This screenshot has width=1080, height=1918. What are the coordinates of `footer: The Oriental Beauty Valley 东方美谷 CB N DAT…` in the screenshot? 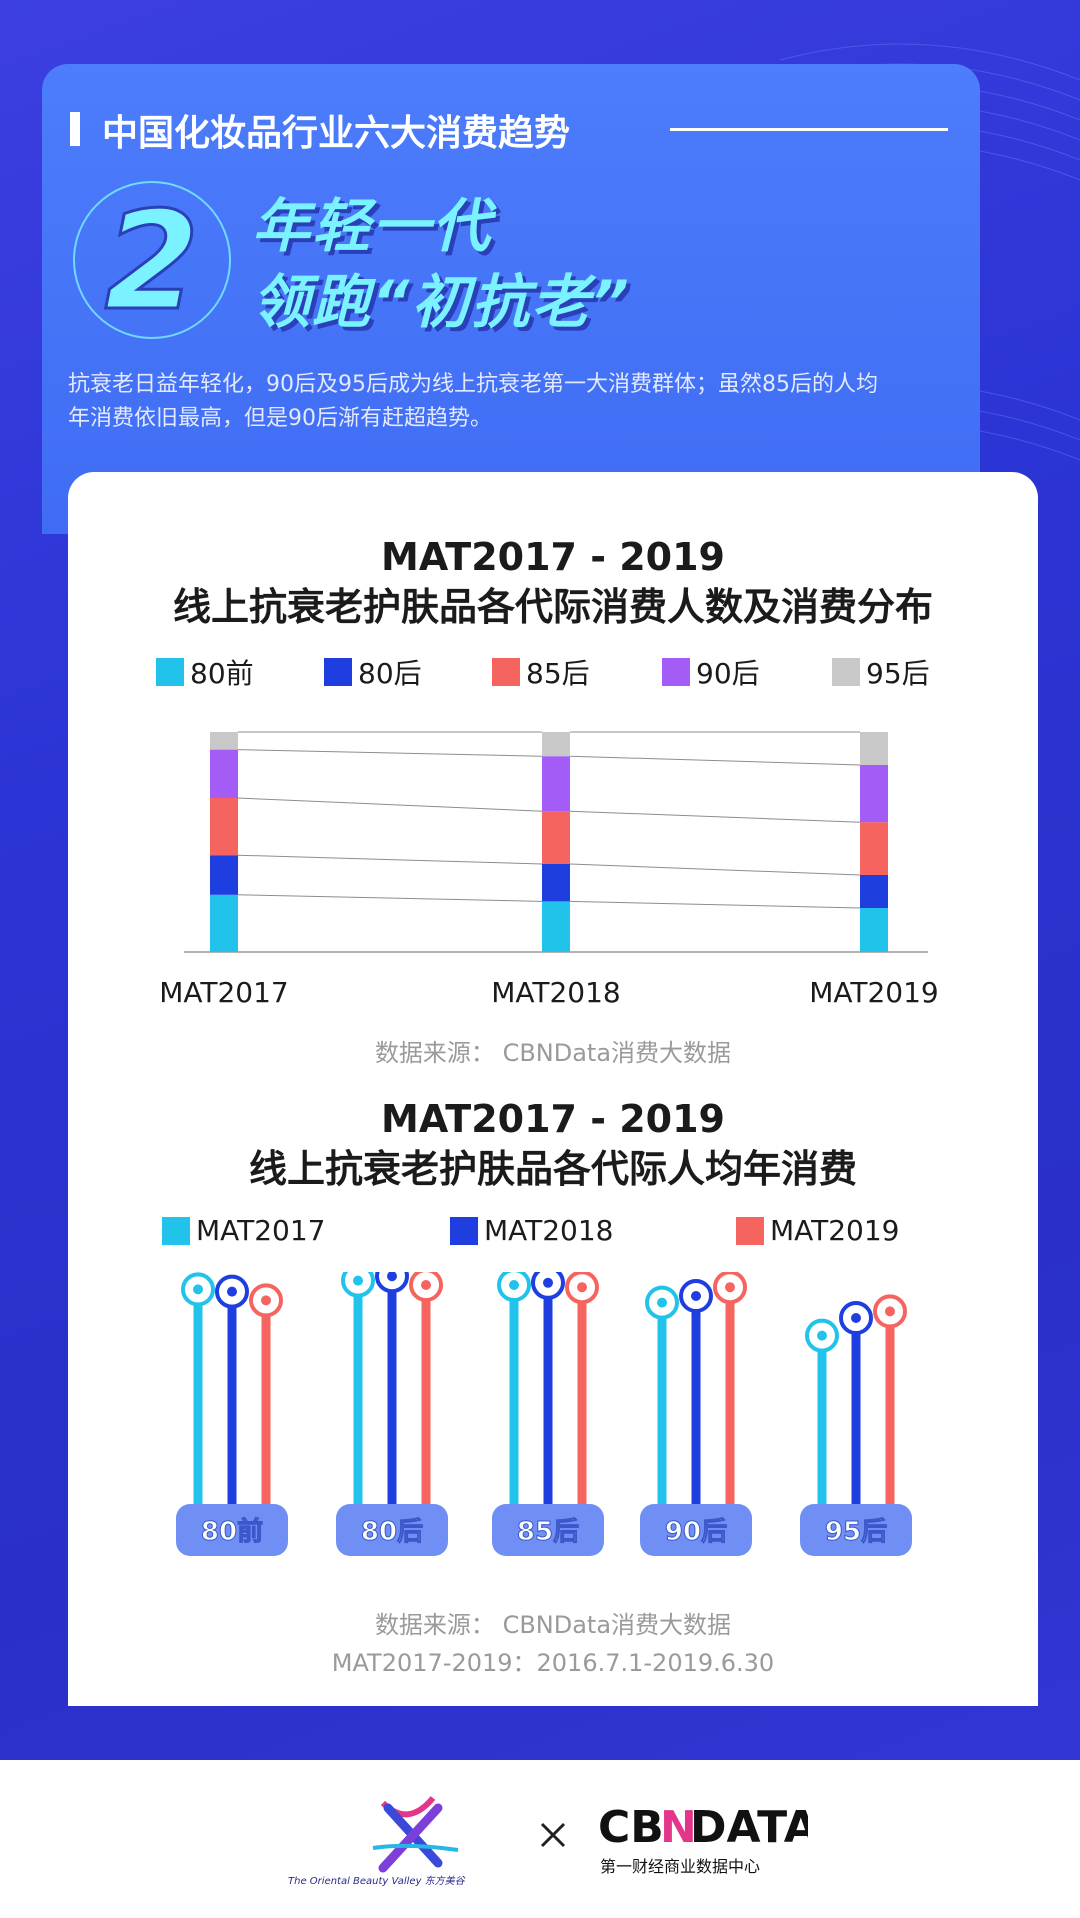 It's located at (540, 1839).